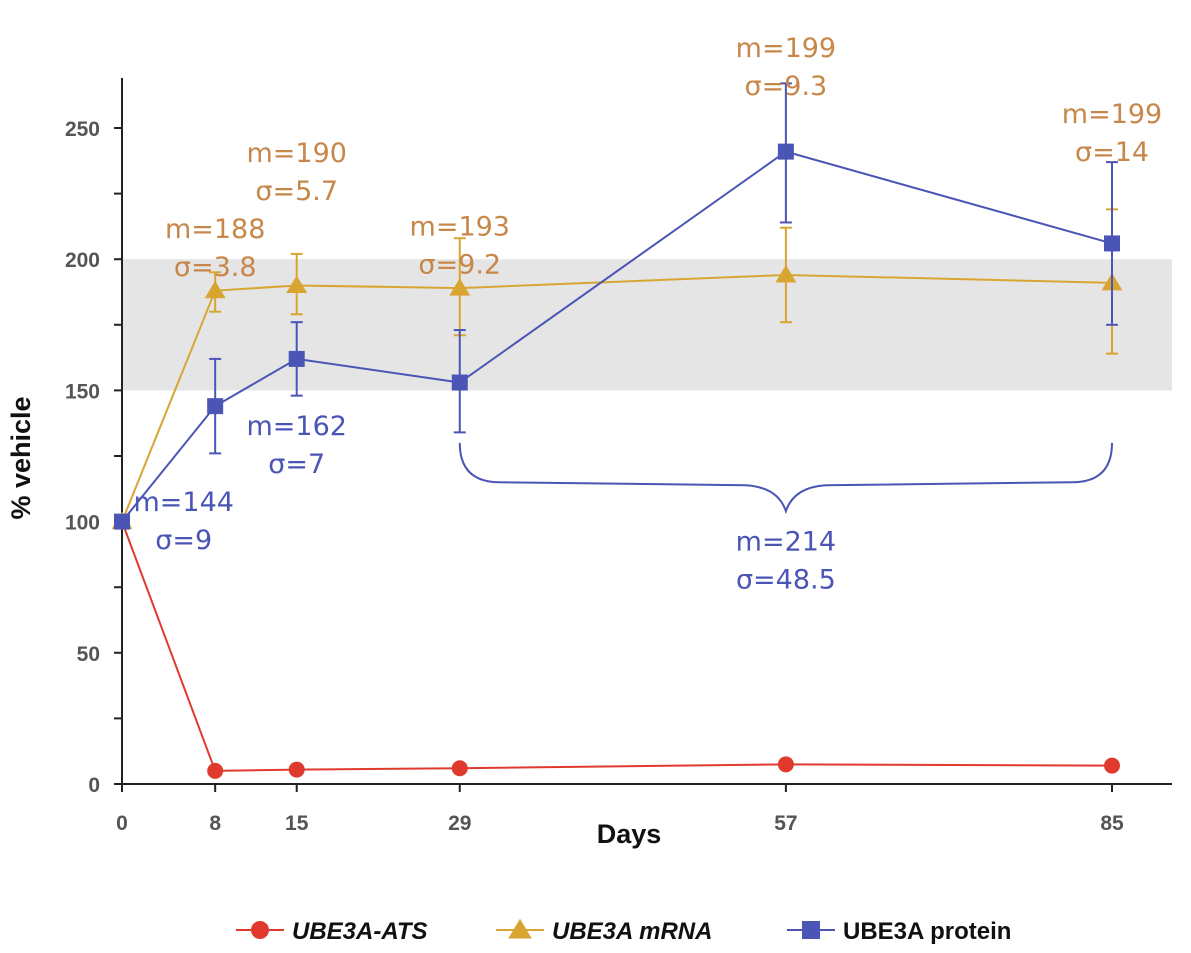  Describe the element at coordinates (296, 426) in the screenshot. I see `annotation-text: m=162` at that location.